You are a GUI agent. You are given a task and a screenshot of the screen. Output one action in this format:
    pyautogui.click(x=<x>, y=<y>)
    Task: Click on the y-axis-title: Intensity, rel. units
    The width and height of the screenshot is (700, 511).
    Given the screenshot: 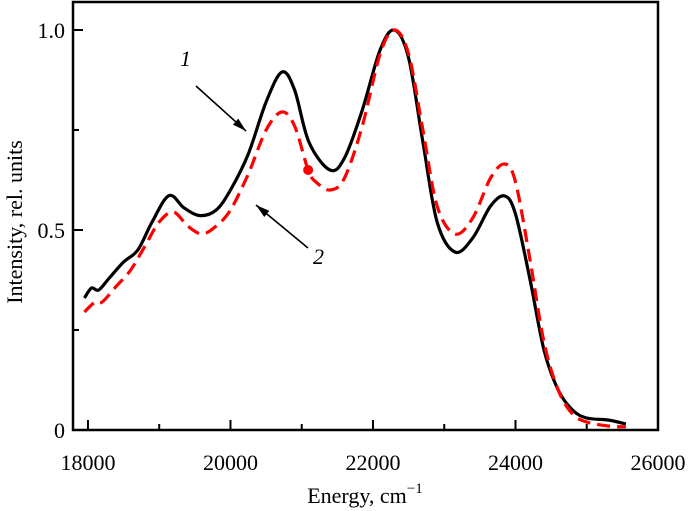 What is the action you would take?
    pyautogui.click(x=14, y=222)
    